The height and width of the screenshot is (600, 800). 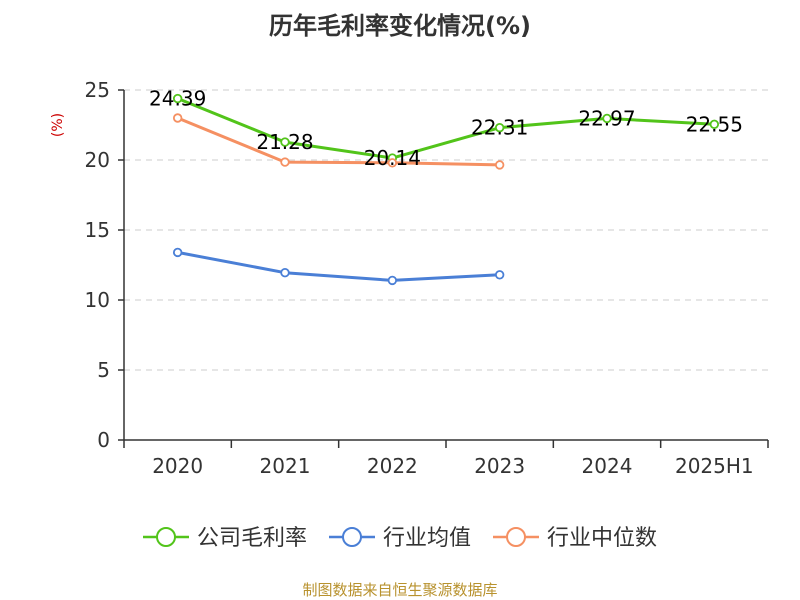 I want to click on data-label: 22.31, so click(x=499, y=128).